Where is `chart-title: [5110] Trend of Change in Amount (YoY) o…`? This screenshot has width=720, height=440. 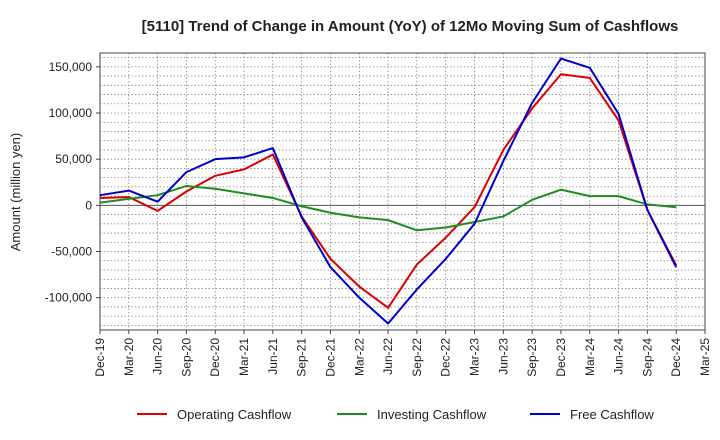
chart-title: [5110] Trend of Change in Amount (YoY) o… is located at coordinates (410, 26).